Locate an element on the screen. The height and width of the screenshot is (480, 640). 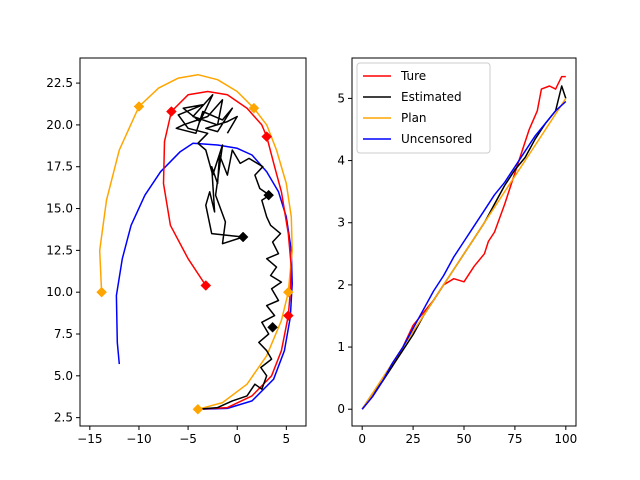
y-tick-label: 15.0 is located at coordinates (59, 209).